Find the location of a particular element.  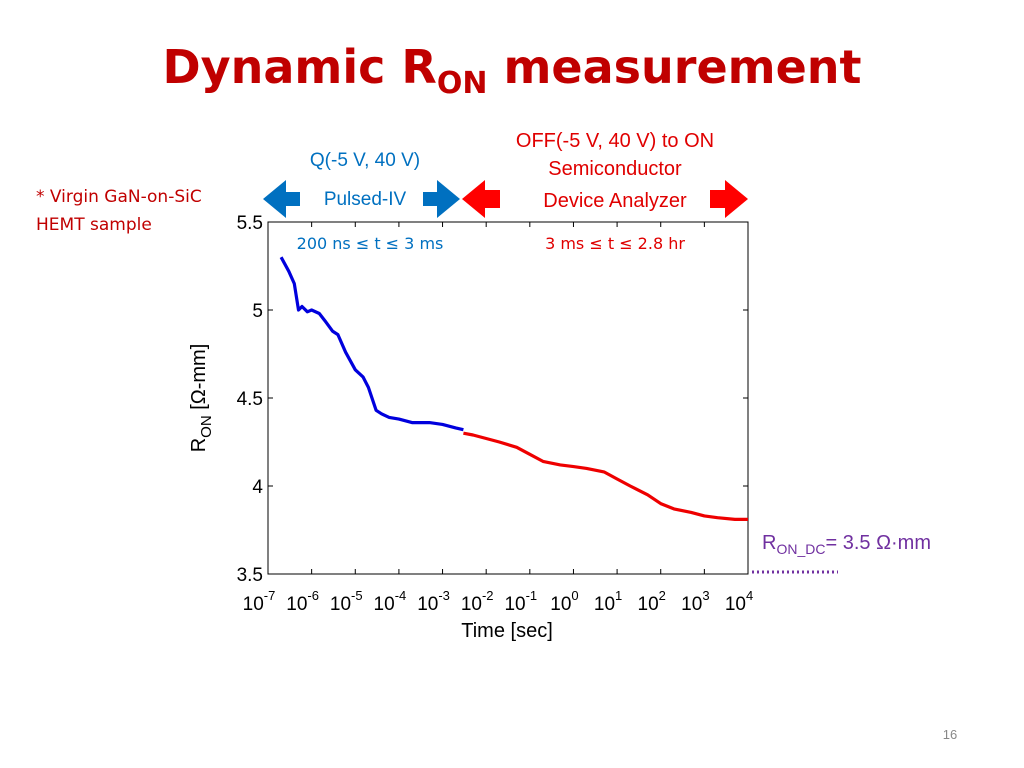

red-time-range: 3 ms ≤ t ≤ 2.8 hr is located at coordinates (615, 243).